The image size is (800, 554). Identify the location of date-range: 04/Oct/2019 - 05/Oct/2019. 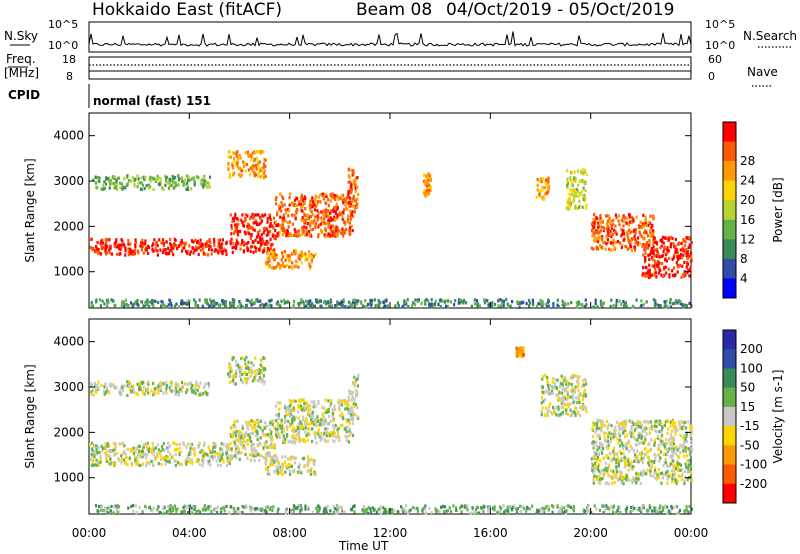
(560, 10).